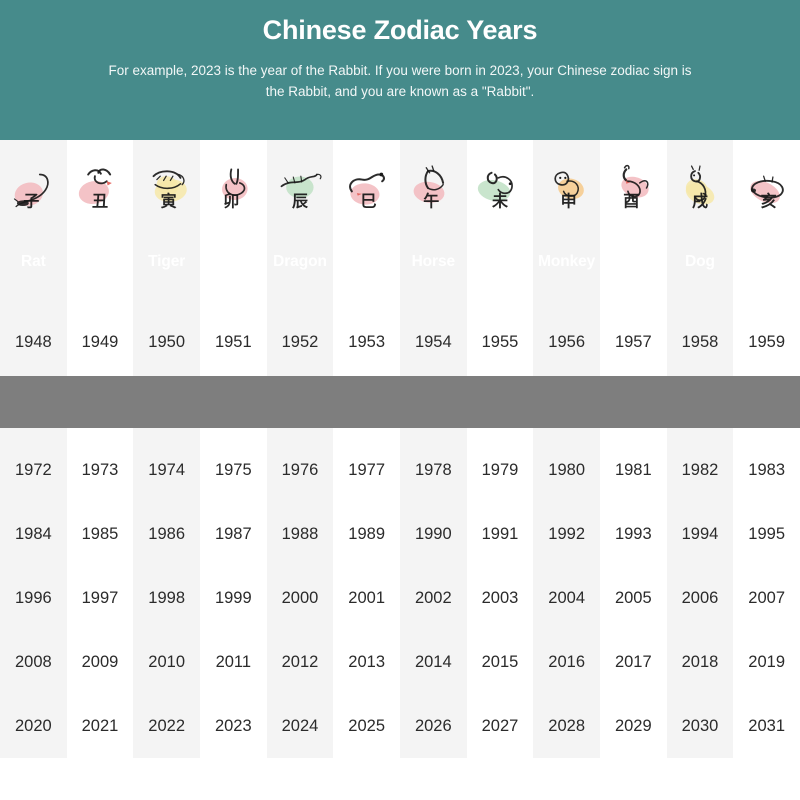  Describe the element at coordinates (233, 449) in the screenshot. I see `zodiac-column-rabbit: 卯 Rabbit 1951 1963 1975 1987 1999 2011 2023` at that location.